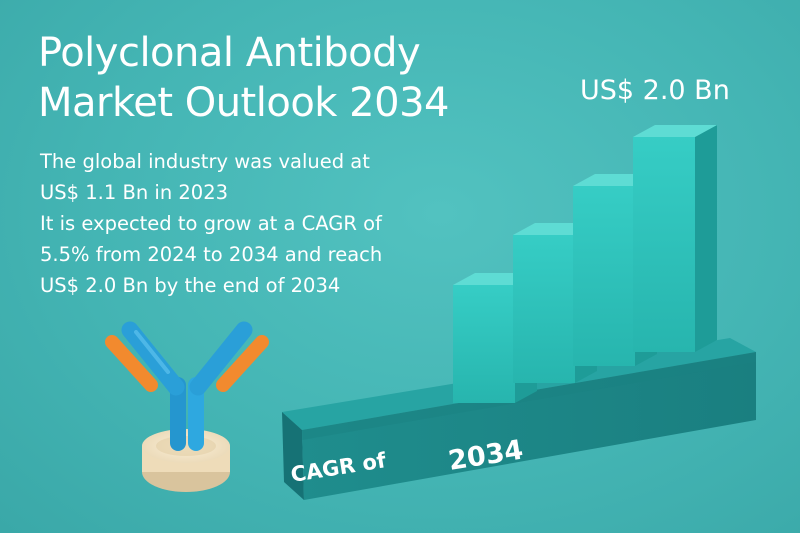  What do you see at coordinates (229, 53) in the screenshot?
I see `title-line-1: Polyclonal Antibody` at bounding box center [229, 53].